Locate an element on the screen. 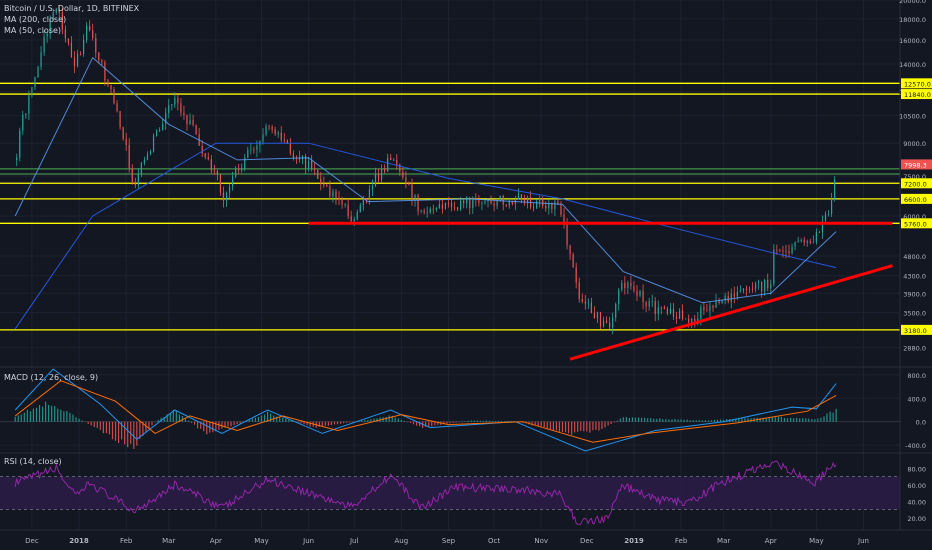 The image size is (932, 550). ma50-legend: MA (50, close) is located at coordinates (32, 30).